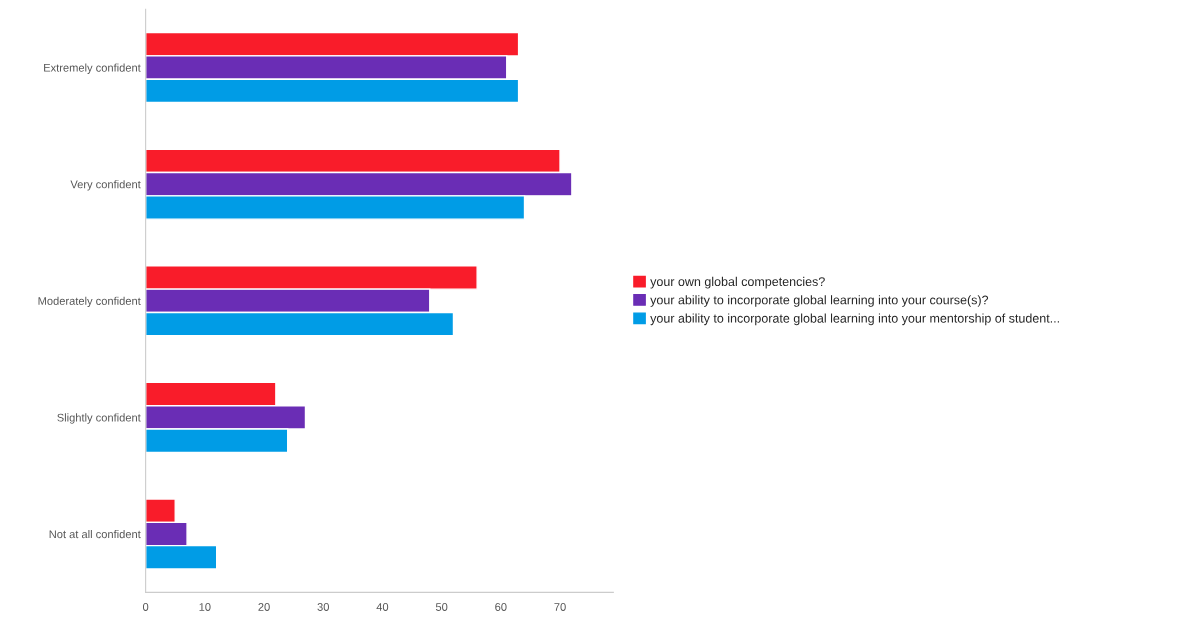 Image resolution: width=1184 pixels, height=617 pixels. Describe the element at coordinates (89, 302) in the screenshot. I see `y-tick-label: Moderately confident` at that location.